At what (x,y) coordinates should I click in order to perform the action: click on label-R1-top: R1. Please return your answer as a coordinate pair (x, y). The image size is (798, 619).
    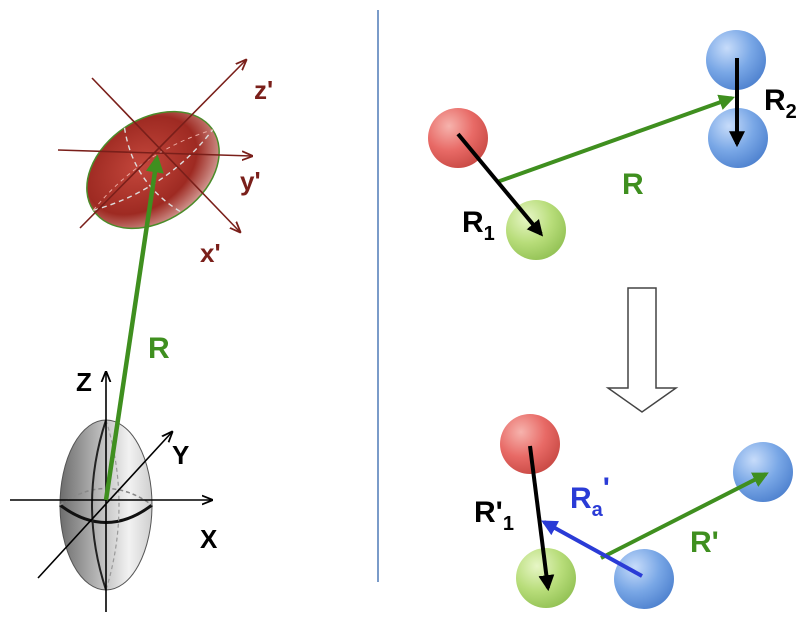
    Looking at the image, I should click on (478, 225).